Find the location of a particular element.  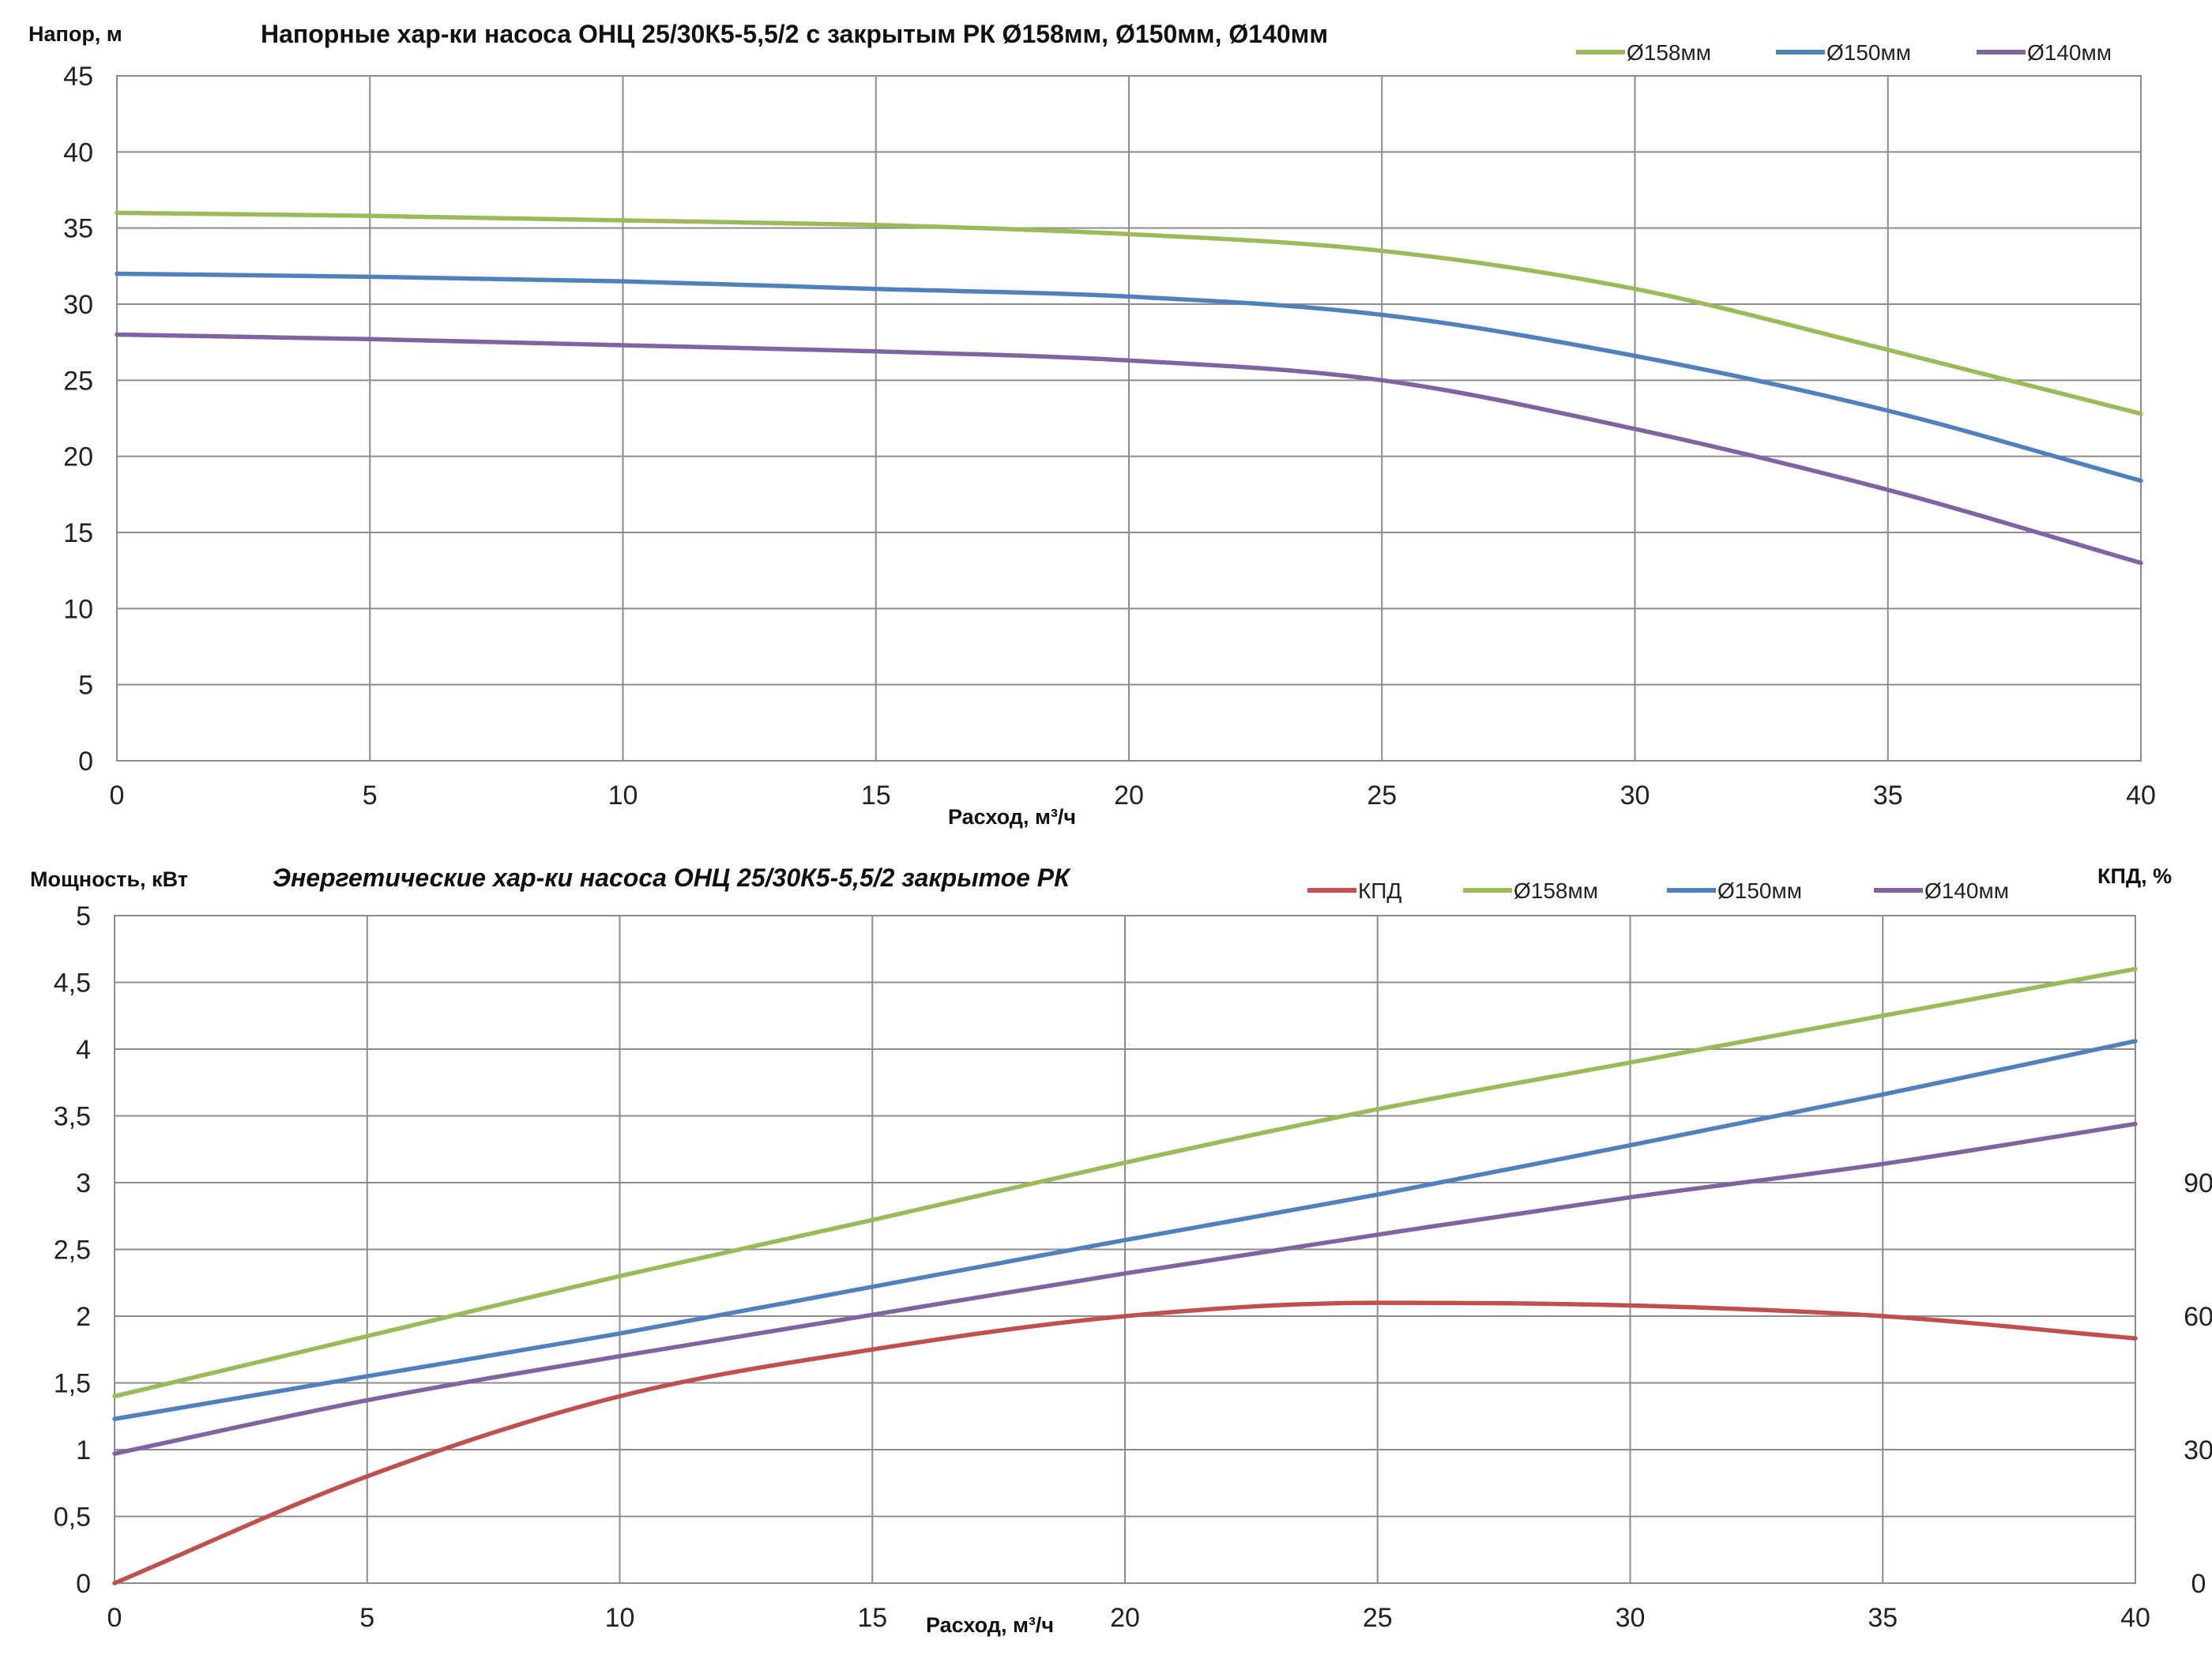

y-tick-label: 4 is located at coordinates (84, 1050).